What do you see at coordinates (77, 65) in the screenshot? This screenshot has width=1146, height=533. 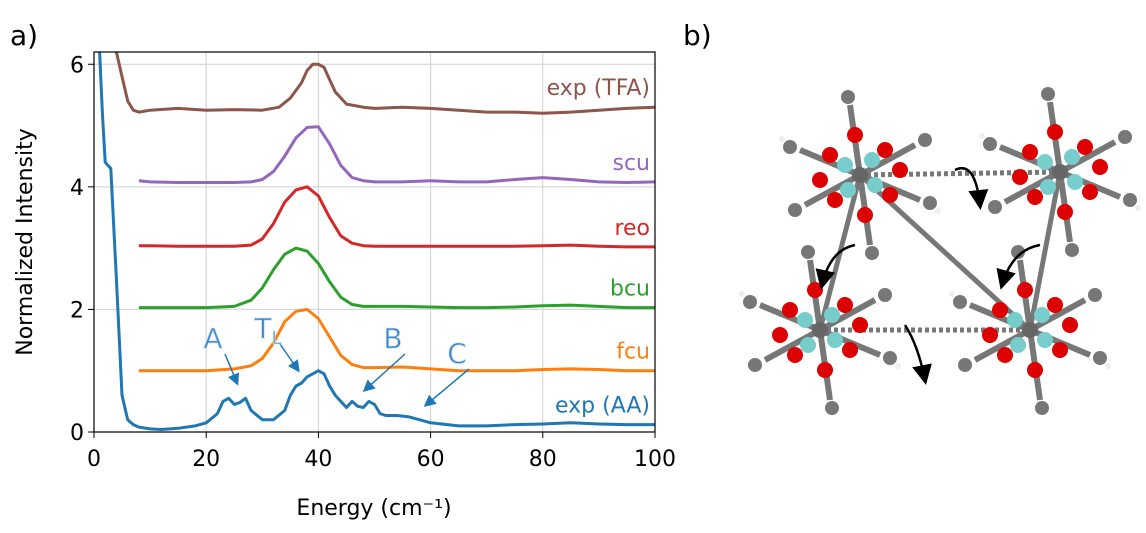 I see `y-tick-label: 6` at bounding box center [77, 65].